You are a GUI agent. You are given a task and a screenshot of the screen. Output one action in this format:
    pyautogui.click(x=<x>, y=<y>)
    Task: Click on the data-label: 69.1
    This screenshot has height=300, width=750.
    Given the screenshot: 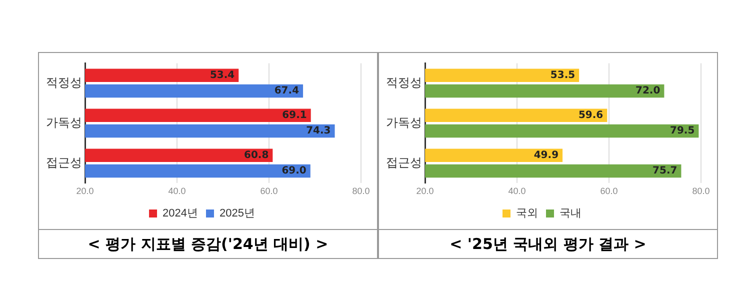 What is the action you would take?
    pyautogui.click(x=294, y=115)
    